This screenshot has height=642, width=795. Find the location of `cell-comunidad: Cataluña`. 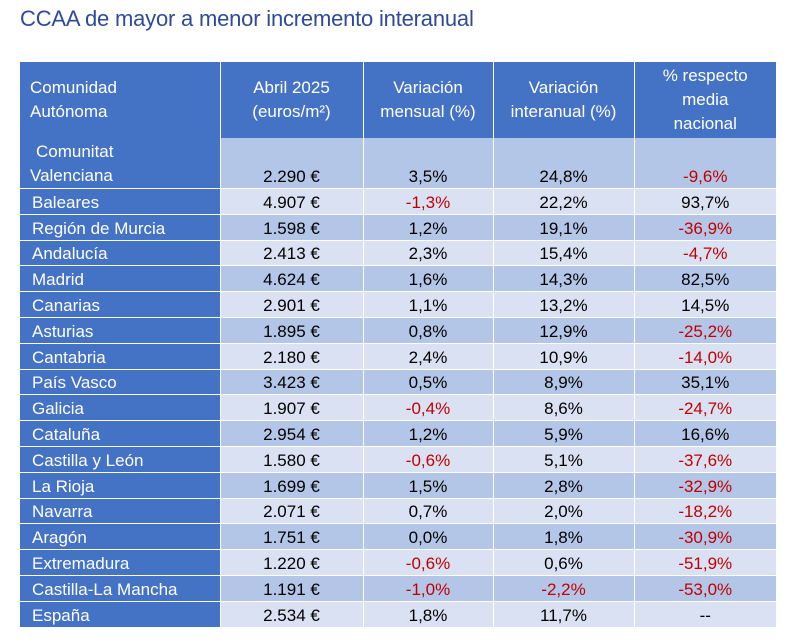

cell-comunidad: Cataluña is located at coordinates (120, 433).